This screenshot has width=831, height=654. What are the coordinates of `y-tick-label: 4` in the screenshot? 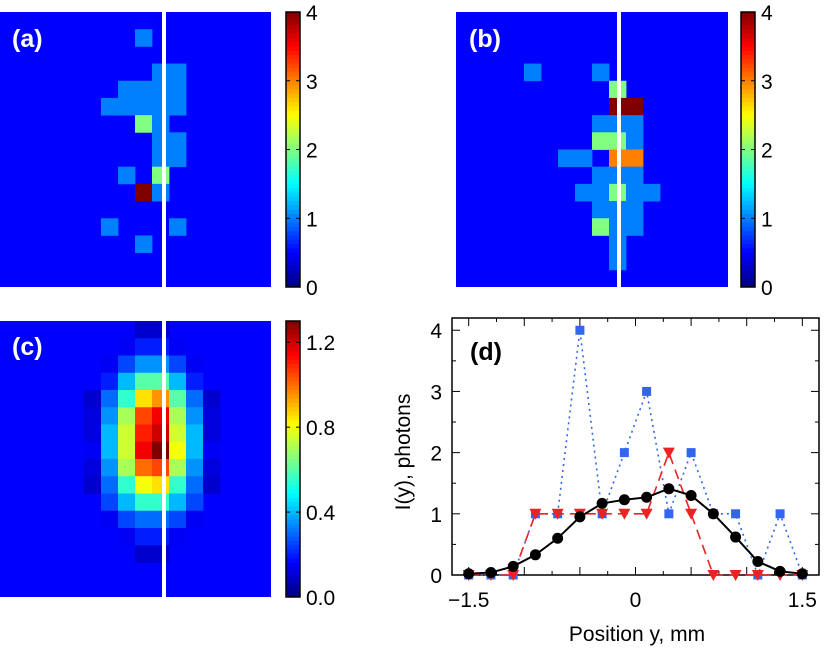 It's located at (436, 331).